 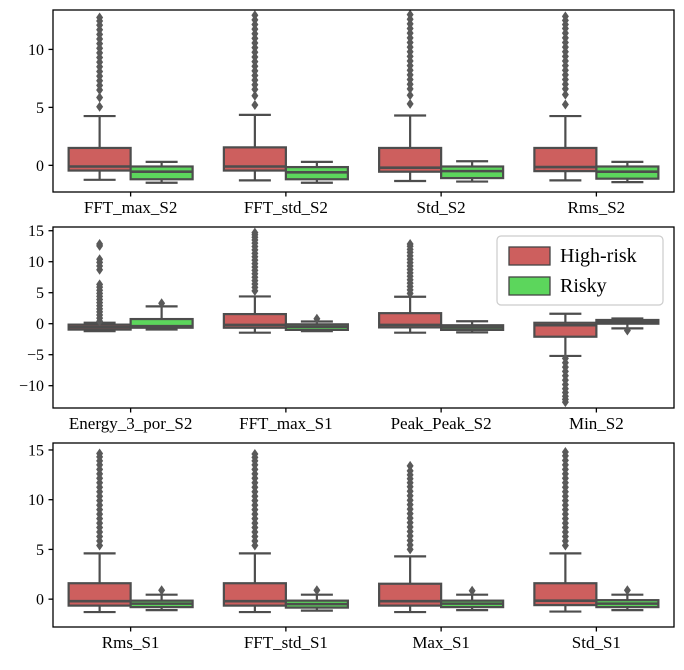 What do you see at coordinates (131, 642) in the screenshot?
I see `x-category-label: Rms_S1` at bounding box center [131, 642].